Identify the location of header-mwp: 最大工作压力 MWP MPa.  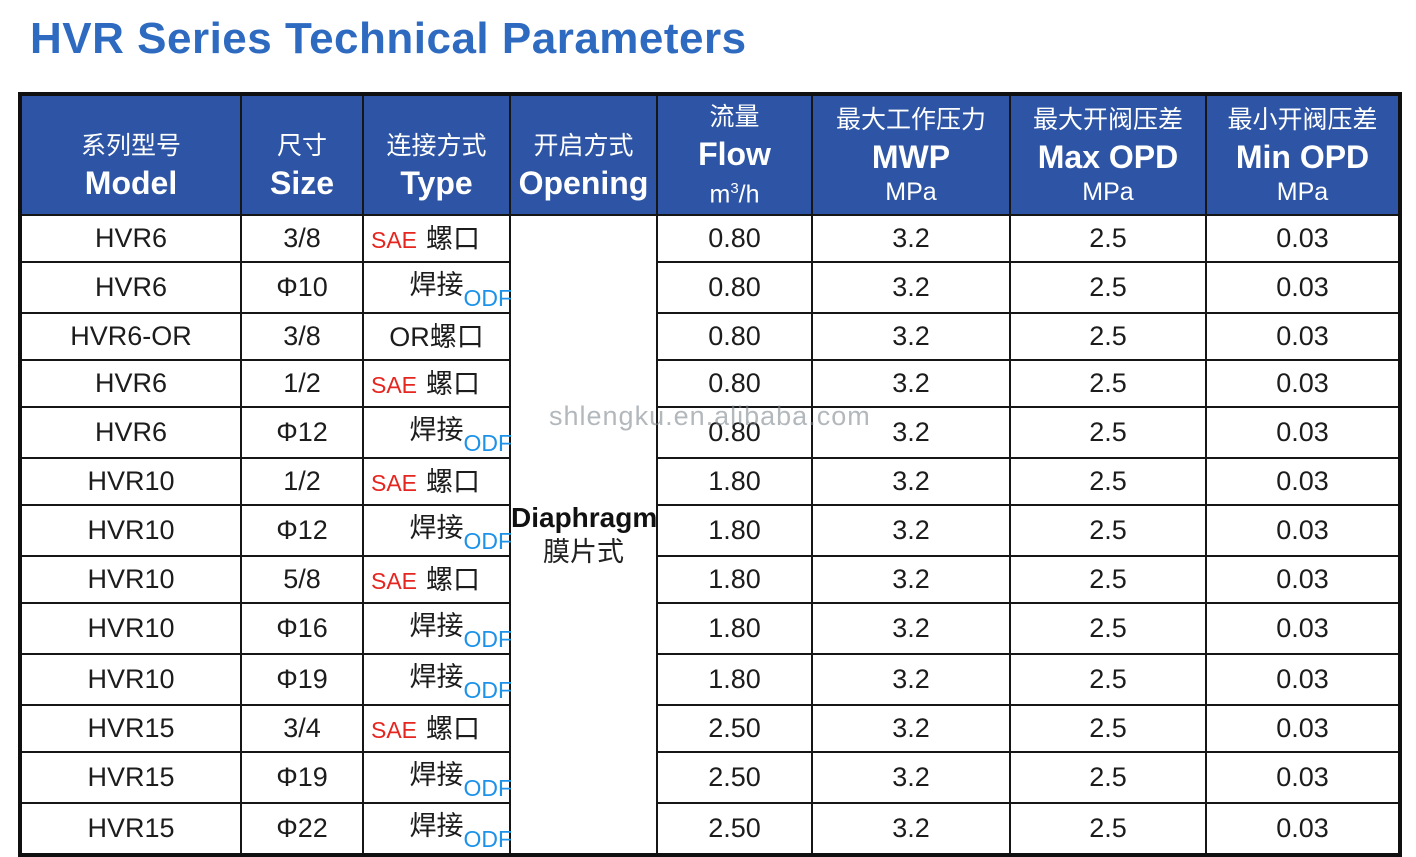
(911, 154).